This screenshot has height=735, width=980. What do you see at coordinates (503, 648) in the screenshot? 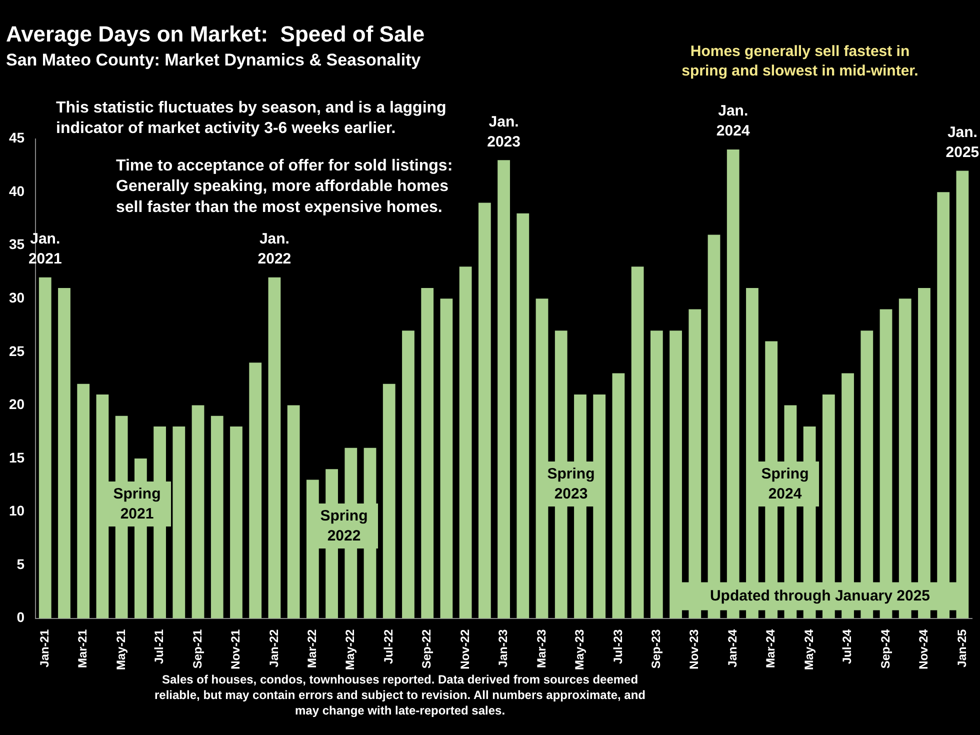
I see `x-tick-label: Jan-23` at bounding box center [503, 648].